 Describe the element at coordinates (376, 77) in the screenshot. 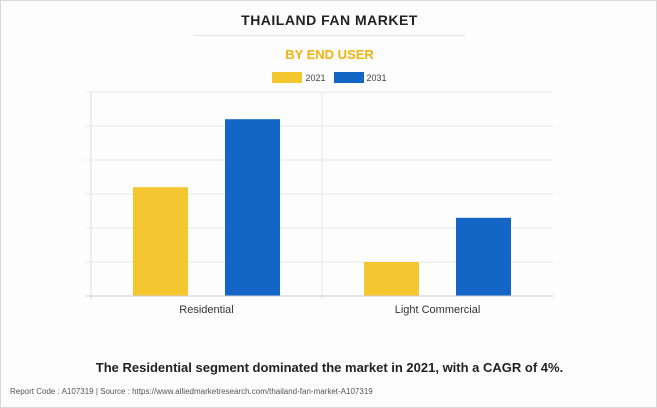

I see `legend-label-2031: 2031` at that location.